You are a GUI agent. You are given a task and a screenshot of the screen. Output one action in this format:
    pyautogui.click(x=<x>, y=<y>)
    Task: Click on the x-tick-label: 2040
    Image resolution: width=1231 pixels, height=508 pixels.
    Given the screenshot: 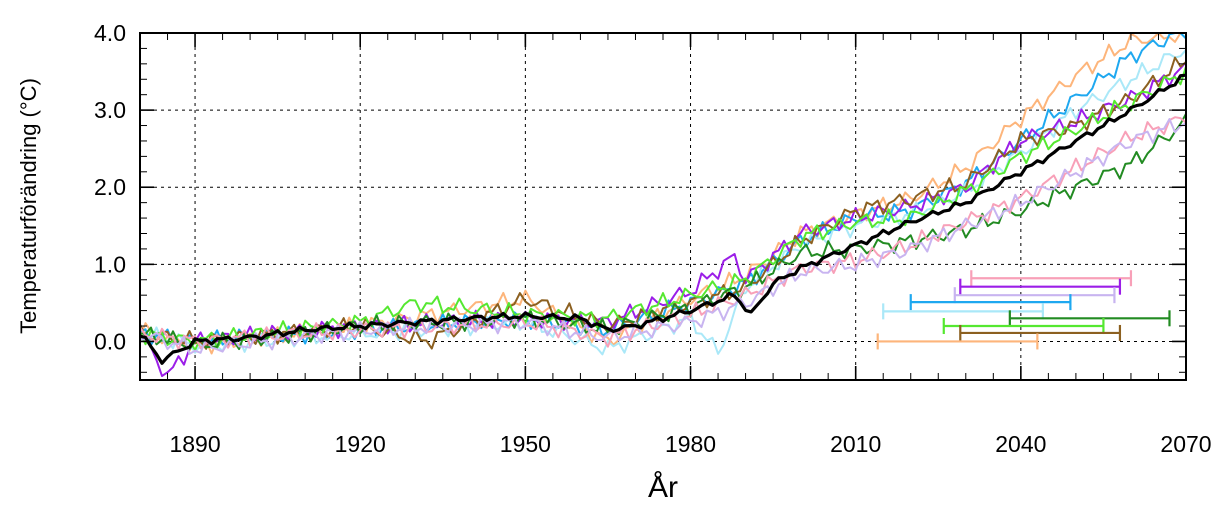 What is the action you would take?
    pyautogui.click(x=1020, y=444)
    